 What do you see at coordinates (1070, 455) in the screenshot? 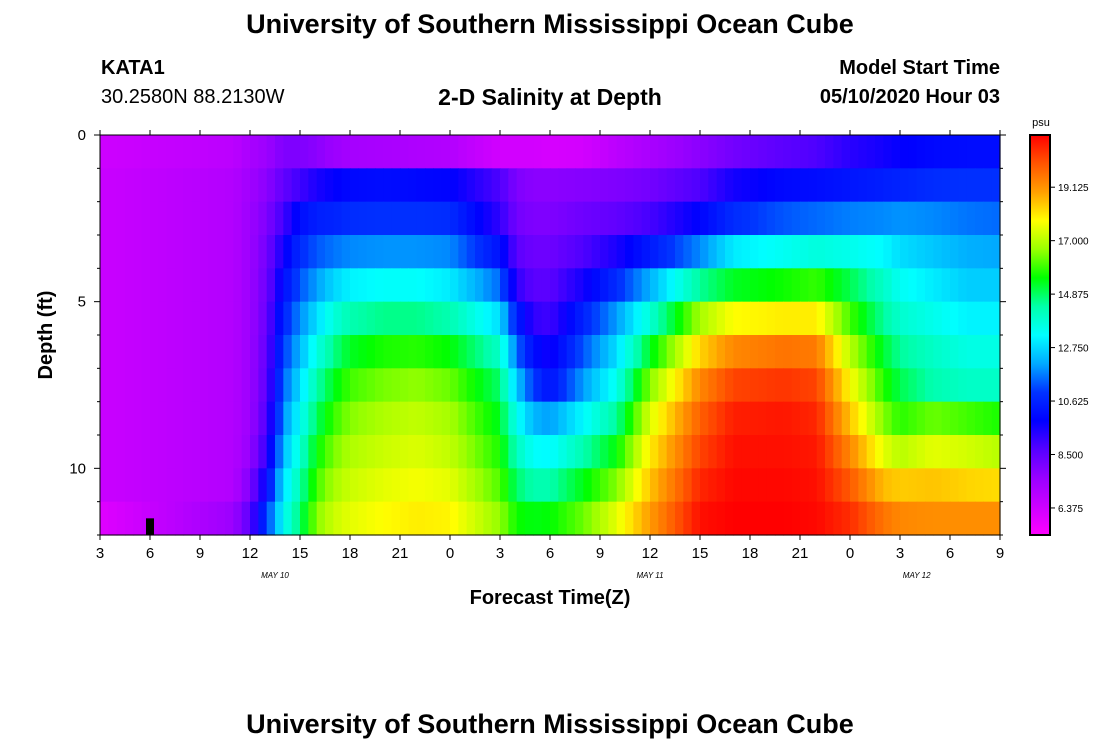
I see `colorbar-tick-label: 8.500` at bounding box center [1070, 455].